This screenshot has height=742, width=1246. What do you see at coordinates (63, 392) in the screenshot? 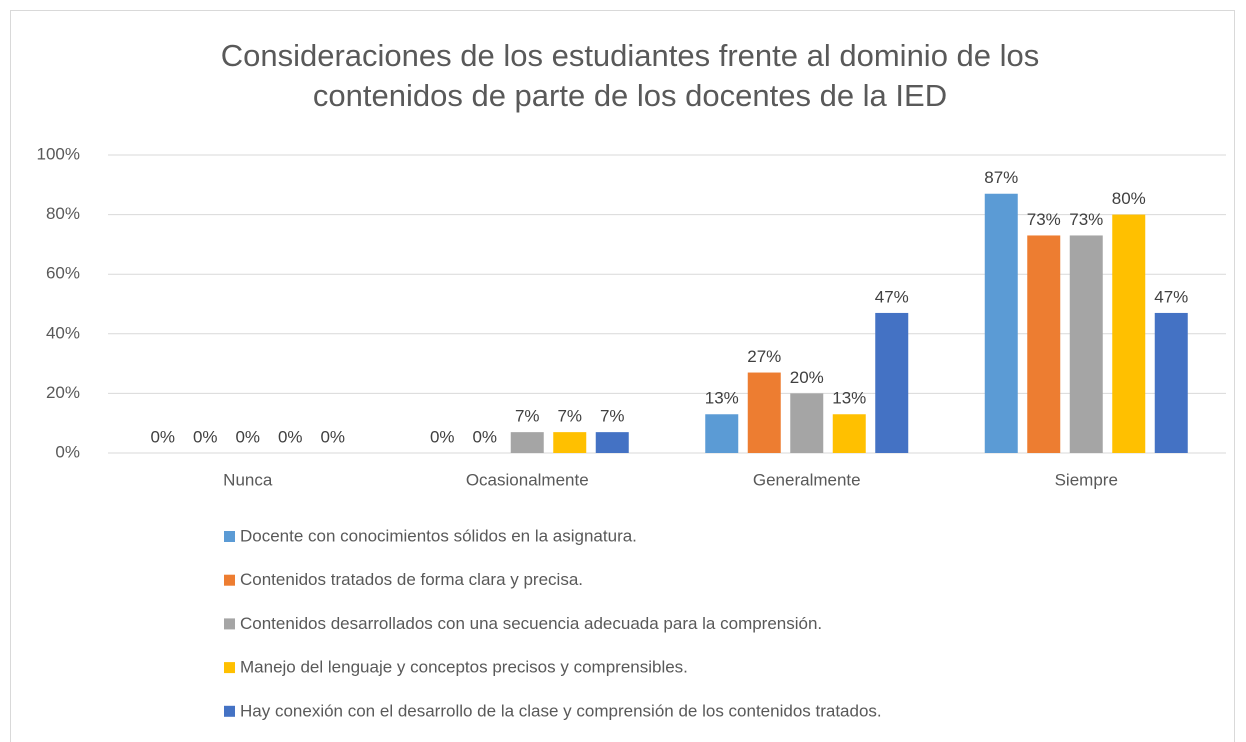
I see `y-tick-label: 20%` at bounding box center [63, 392].